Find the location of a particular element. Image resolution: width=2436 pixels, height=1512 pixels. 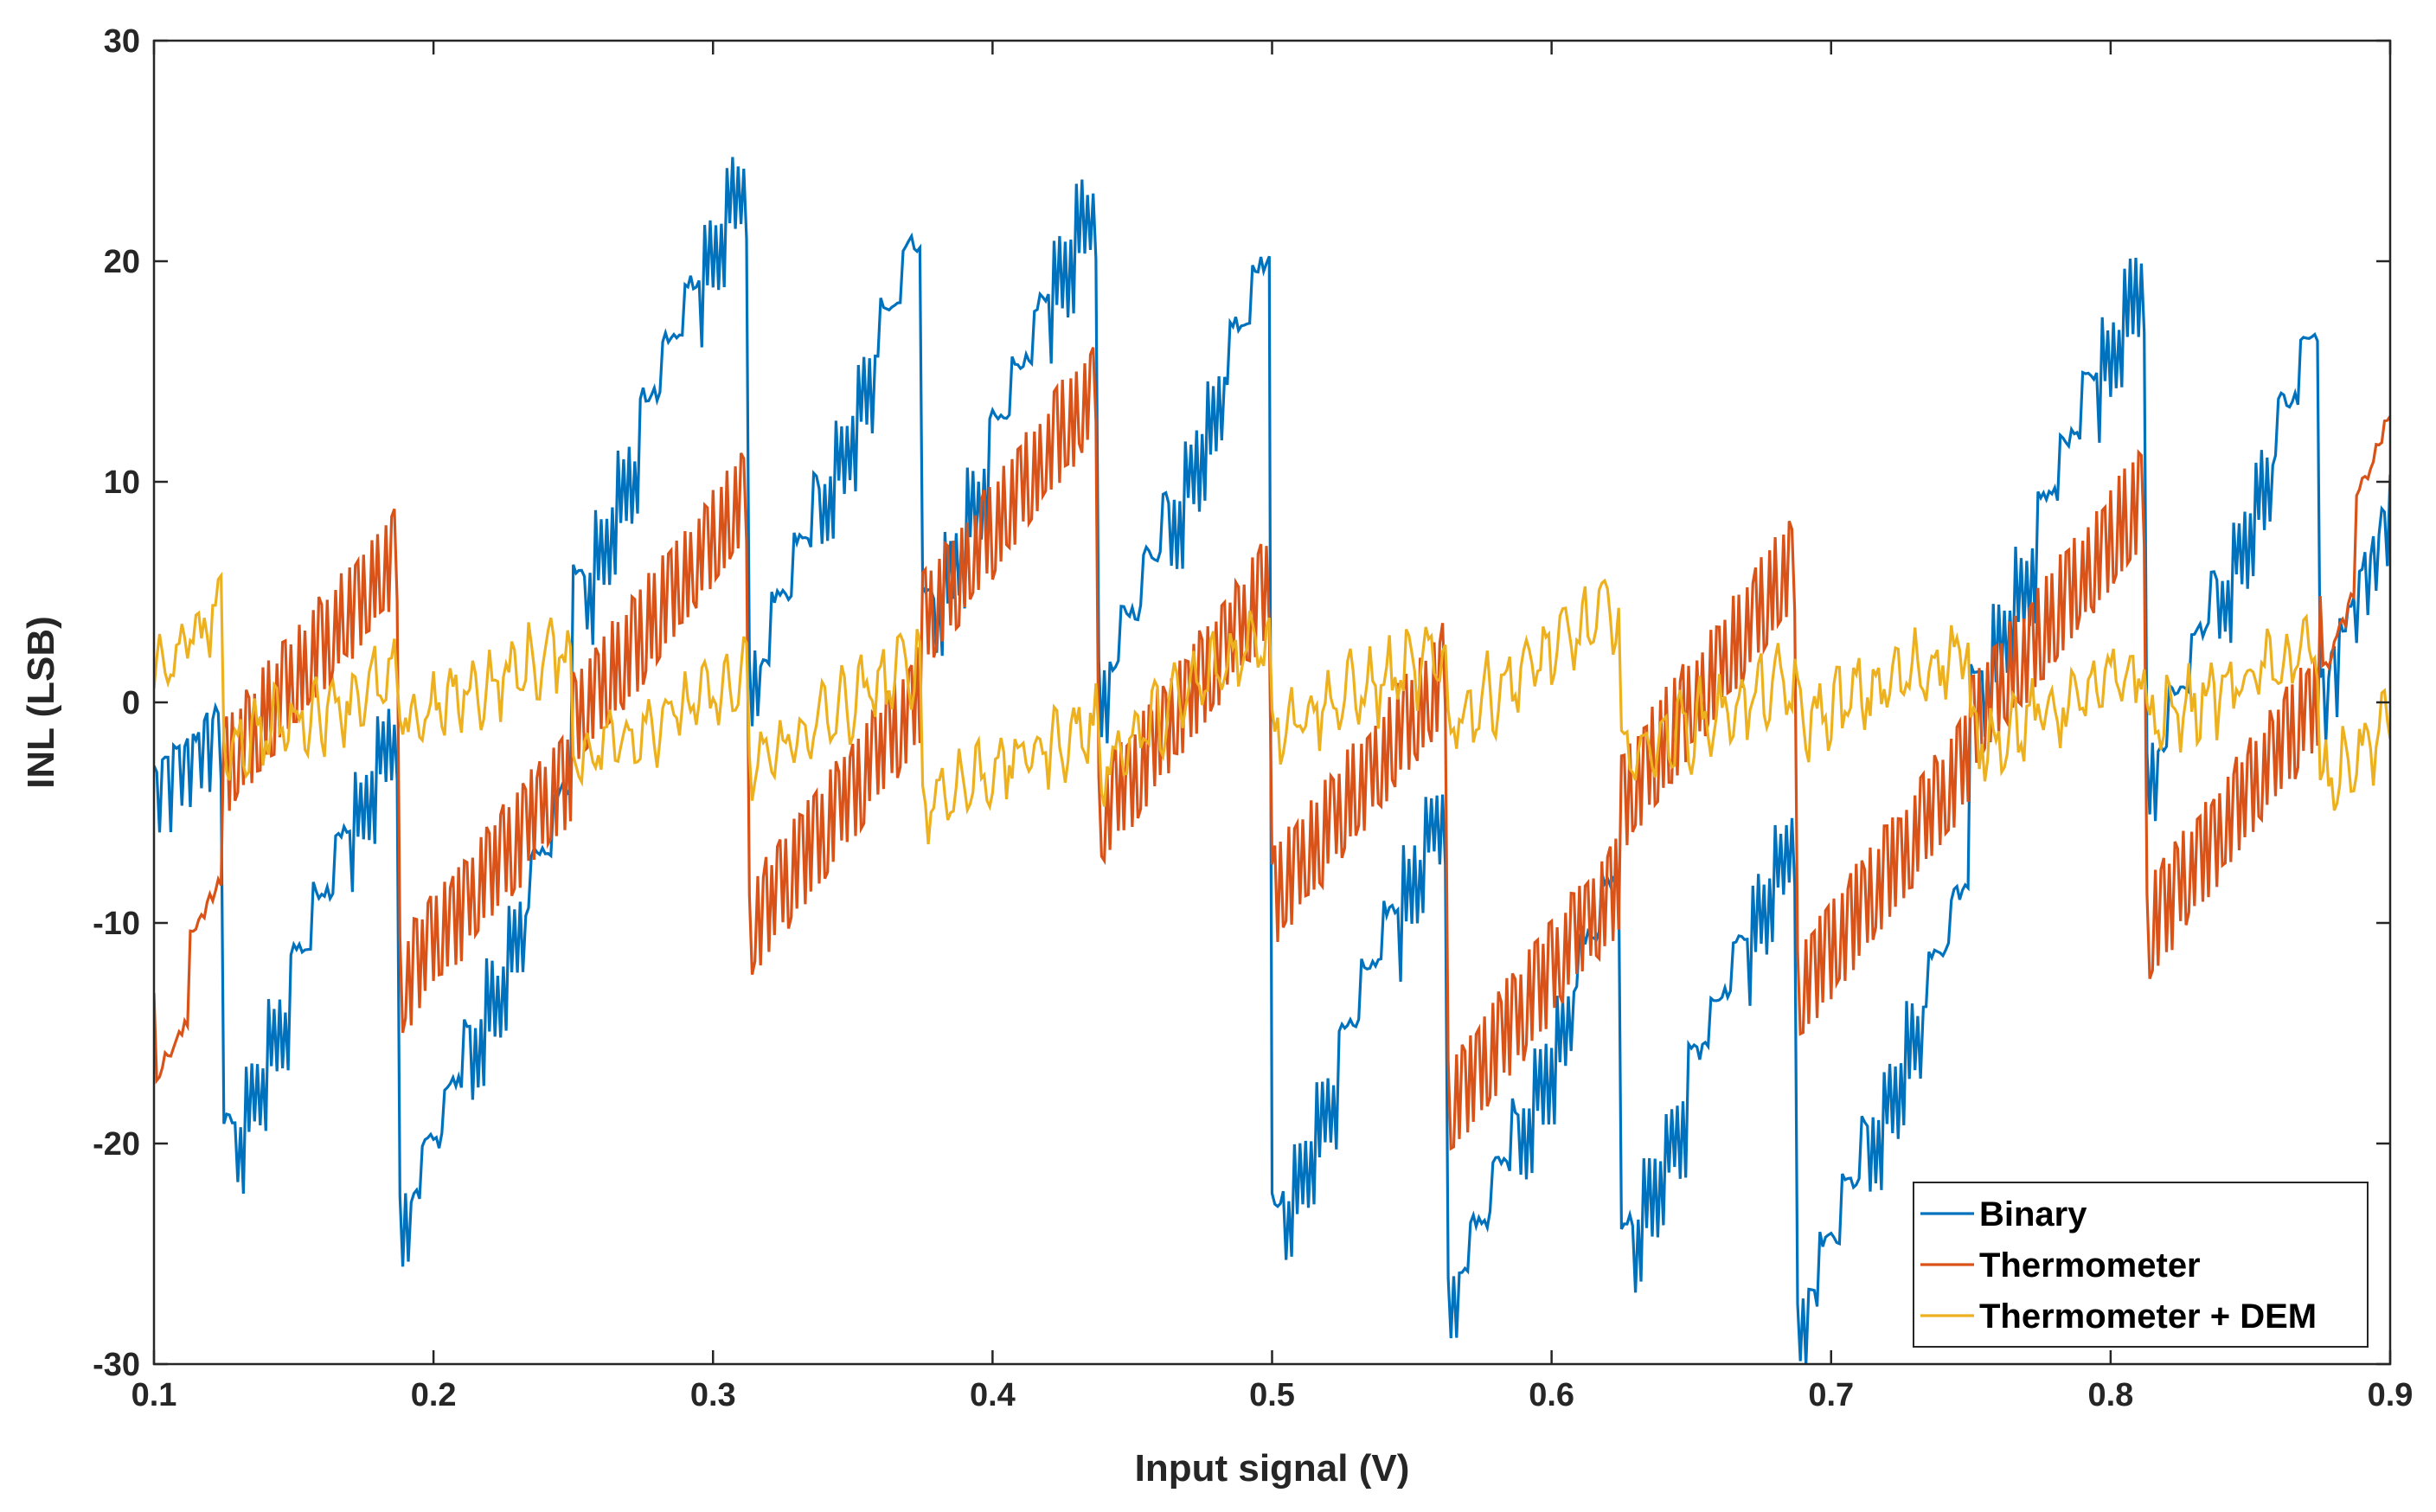

y-tick-label: -30 is located at coordinates (116, 1365).